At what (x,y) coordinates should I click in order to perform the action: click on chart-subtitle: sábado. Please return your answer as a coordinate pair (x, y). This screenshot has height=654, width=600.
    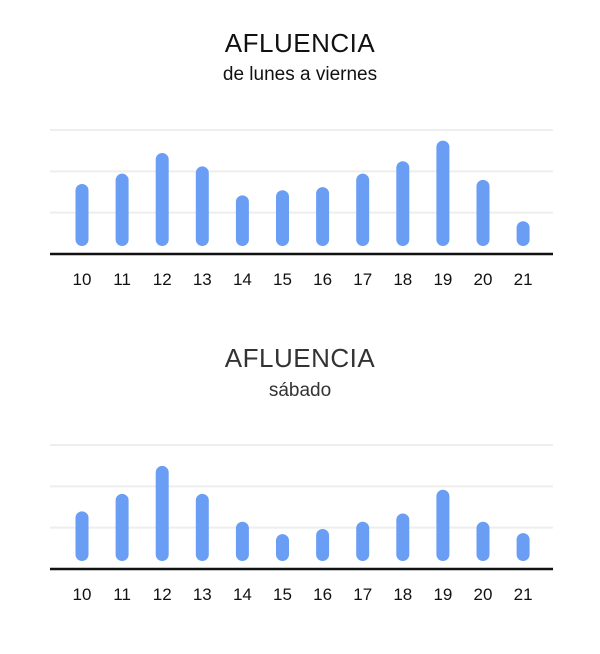
    Looking at the image, I should click on (300, 390).